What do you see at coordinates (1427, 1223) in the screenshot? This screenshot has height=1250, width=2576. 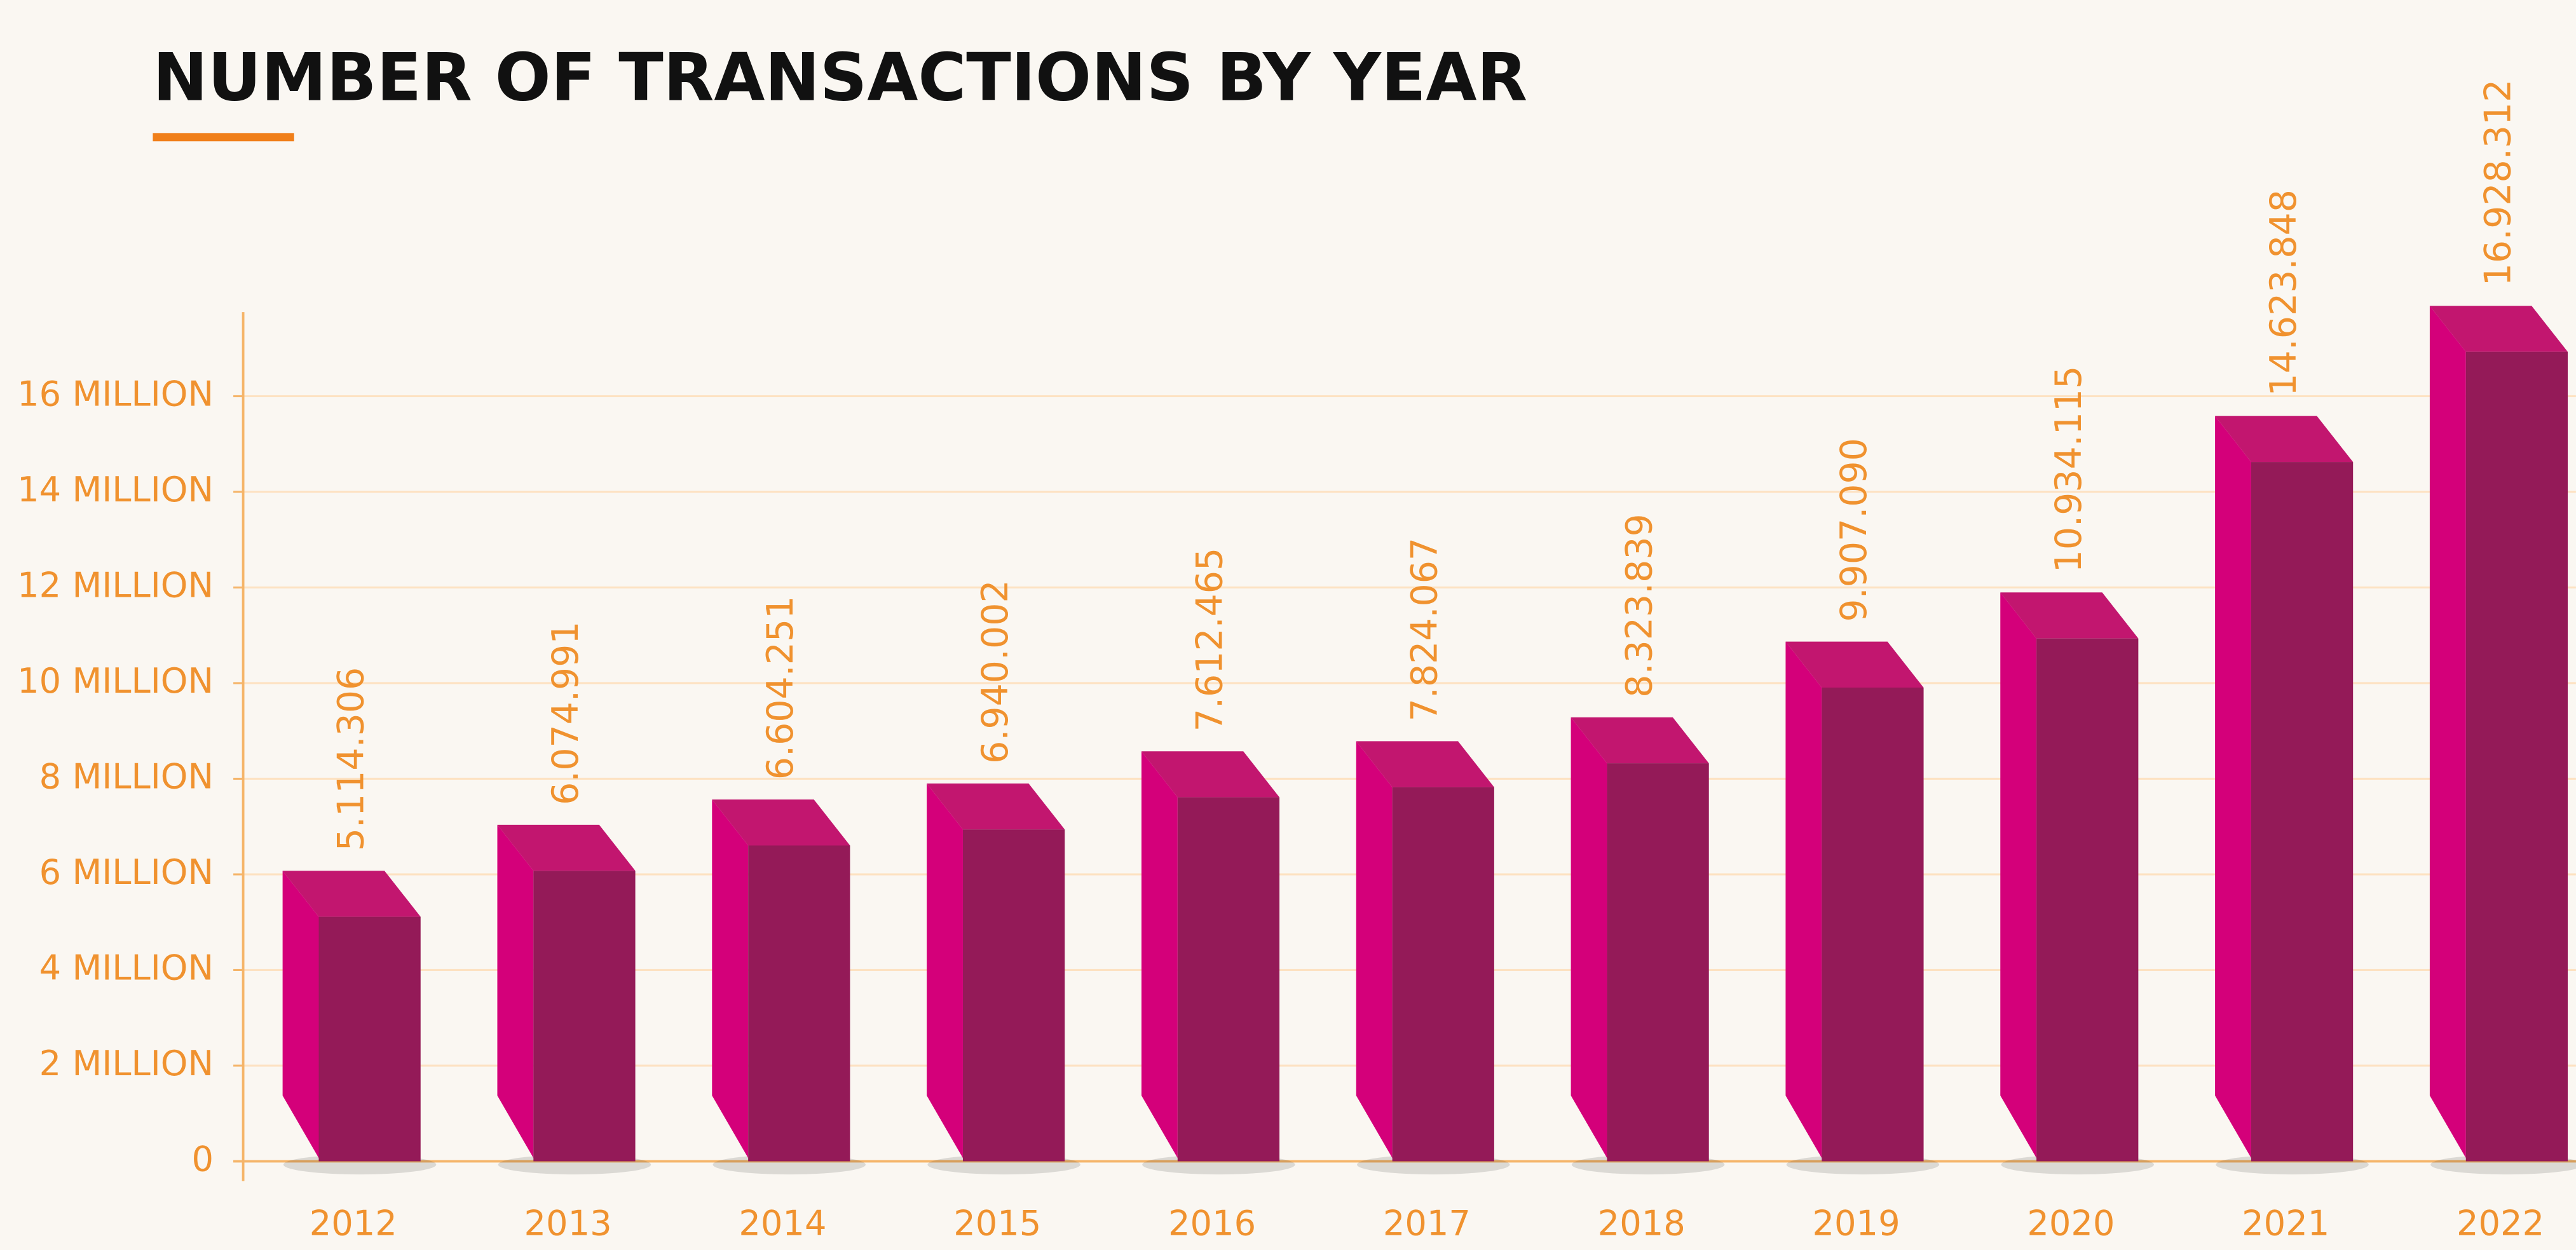 I see `x-tick-label: 2017` at bounding box center [1427, 1223].